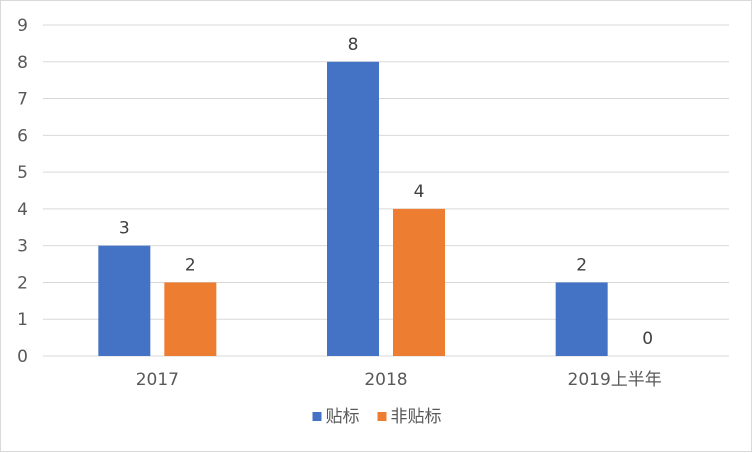  I want to click on x-tick-label: 2017, so click(157, 380).